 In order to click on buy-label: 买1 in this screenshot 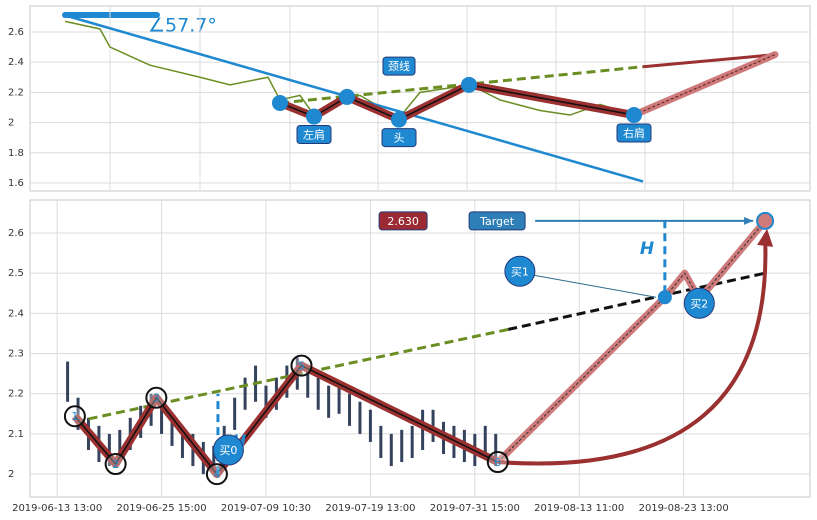, I will do `click(520, 271)`.